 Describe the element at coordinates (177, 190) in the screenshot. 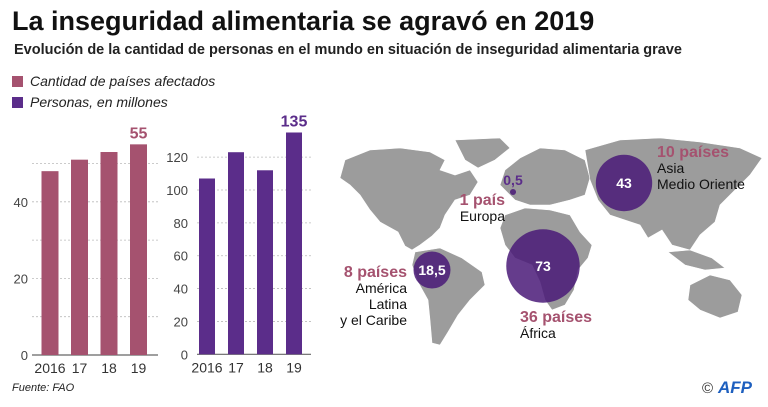

I see `y-tick-label: 100` at that location.